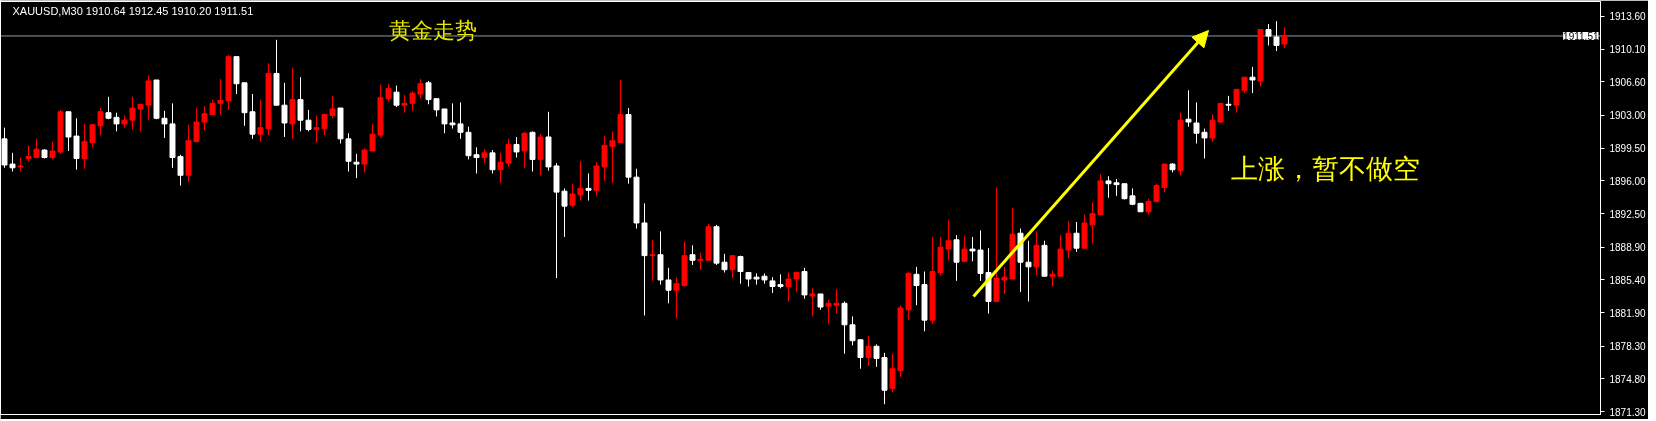  I want to click on chart-title: XAUUSD,M30 1910.64 1912.45 1910.20 1911.51, so click(133, 10).